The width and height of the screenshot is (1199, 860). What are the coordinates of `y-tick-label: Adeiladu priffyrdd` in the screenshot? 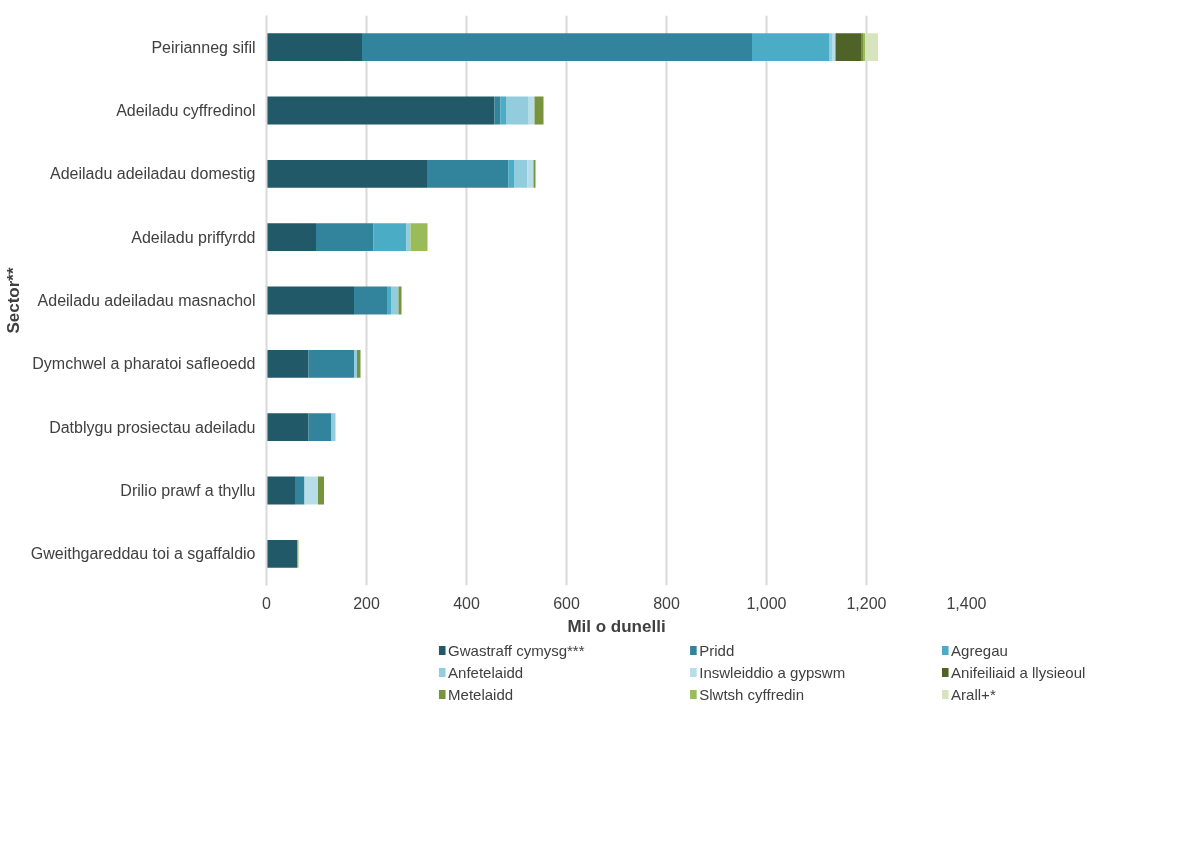 It's located at (193, 237).